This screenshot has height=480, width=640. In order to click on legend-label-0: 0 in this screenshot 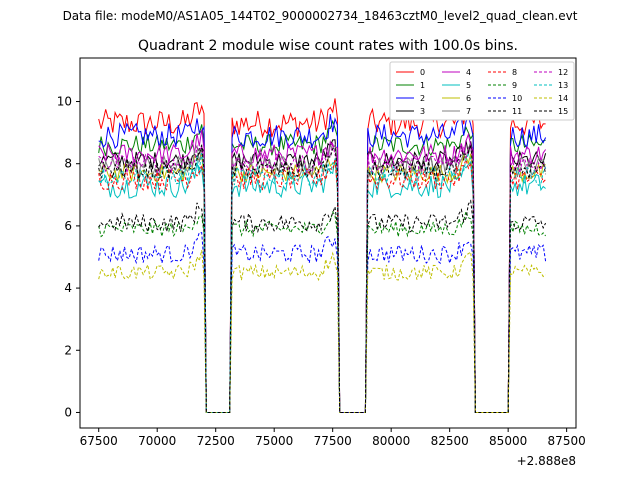, I will do `click(422, 72)`.